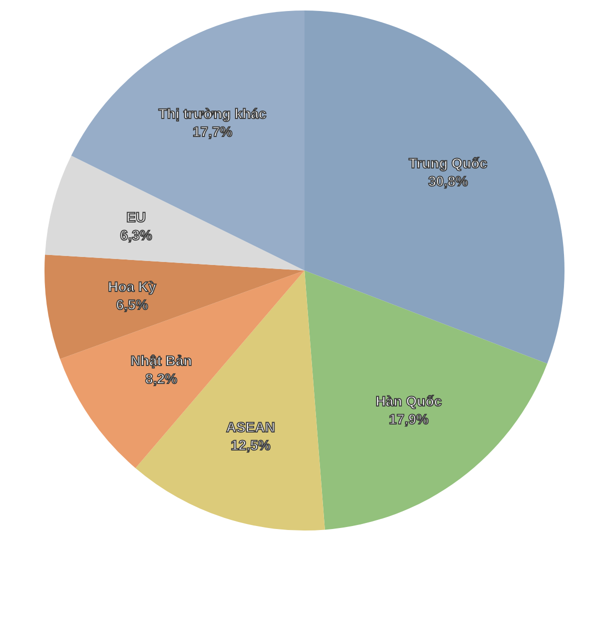 The width and height of the screenshot is (603, 621). What do you see at coordinates (251, 427) in the screenshot?
I see `slice-label: ASEAN` at bounding box center [251, 427].